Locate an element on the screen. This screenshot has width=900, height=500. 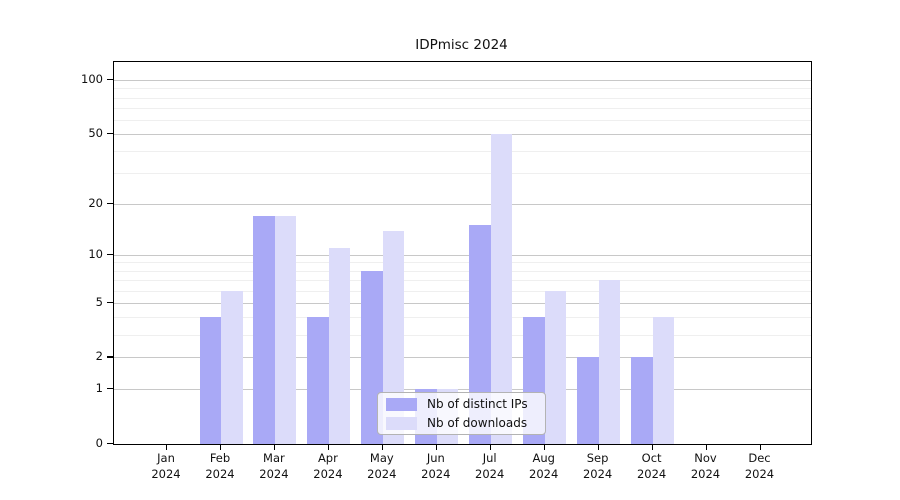
x-tick-month: Jun is located at coordinates (435, 458).